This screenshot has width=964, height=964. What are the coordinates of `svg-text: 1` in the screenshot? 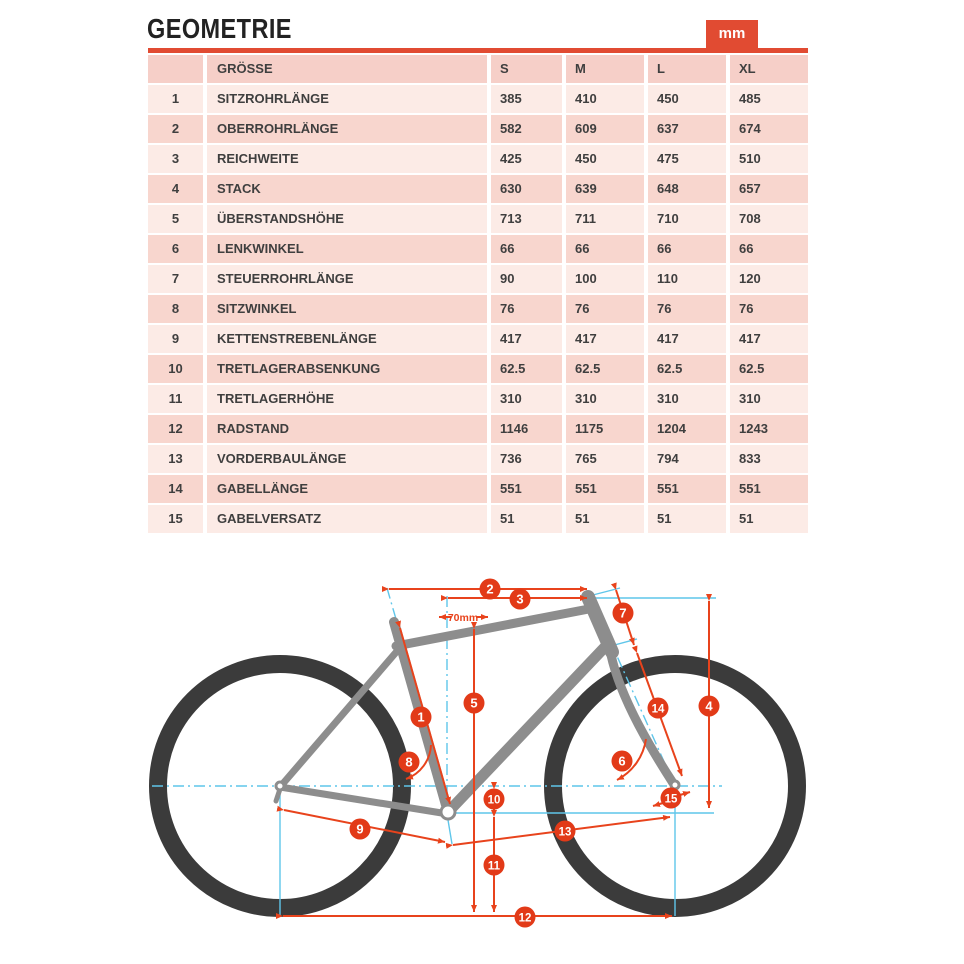 It's located at (420, 717).